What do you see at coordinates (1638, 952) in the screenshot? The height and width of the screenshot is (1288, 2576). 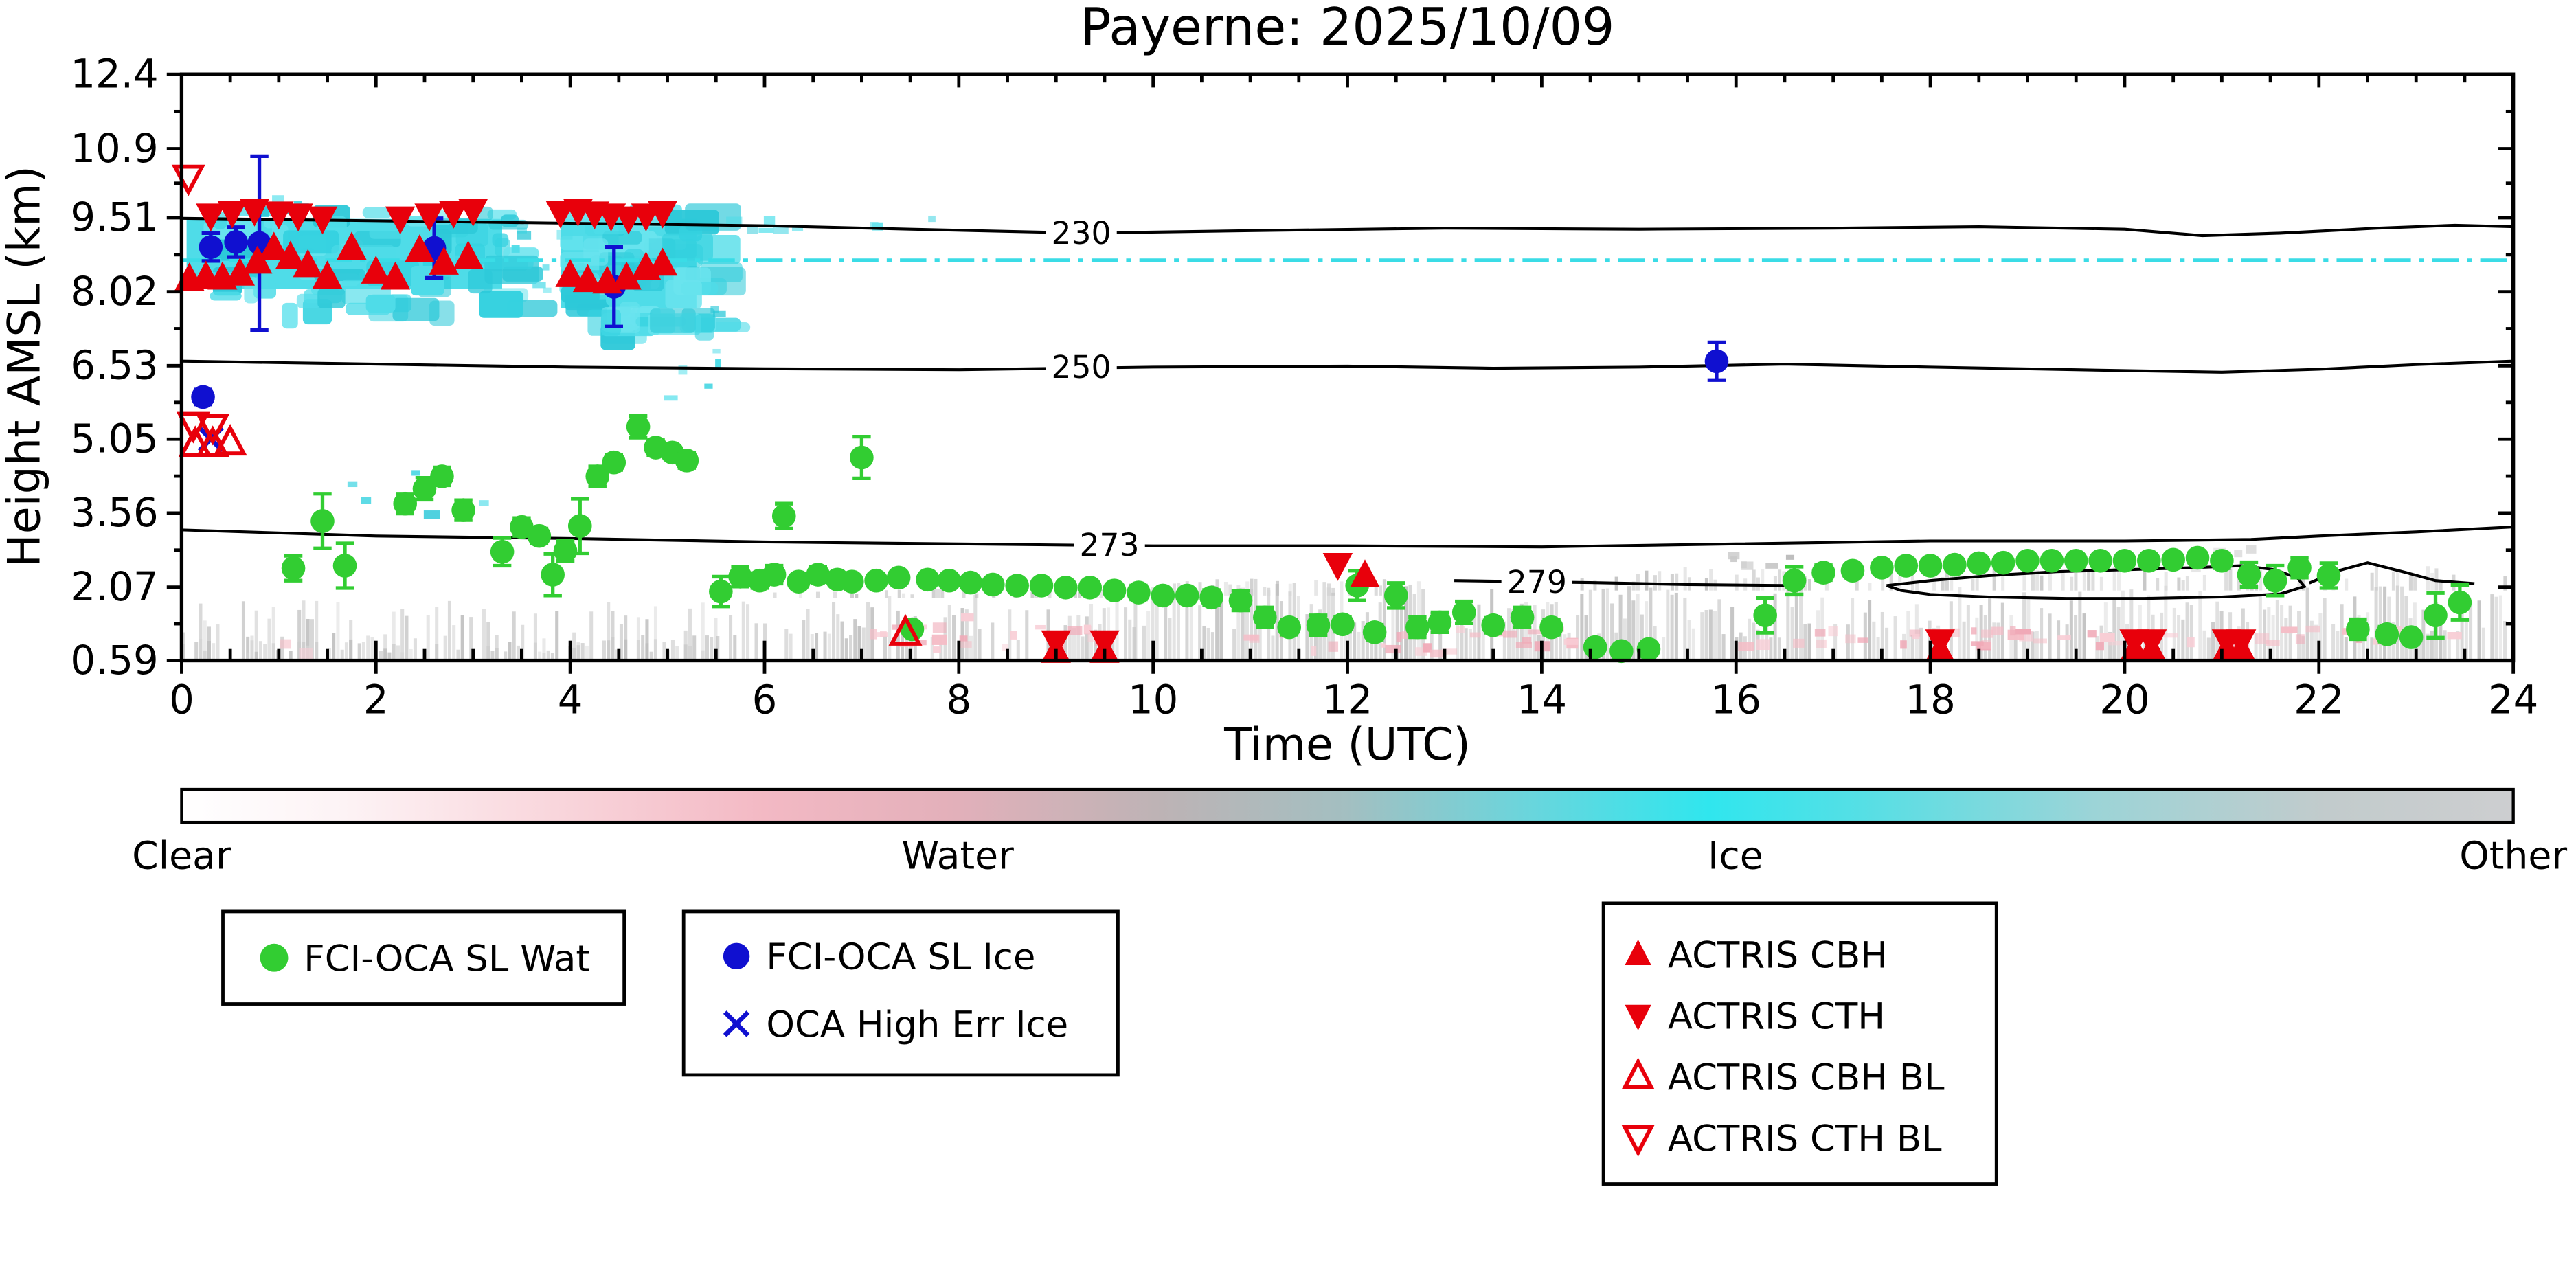 I see `cbh-marker-icon` at bounding box center [1638, 952].